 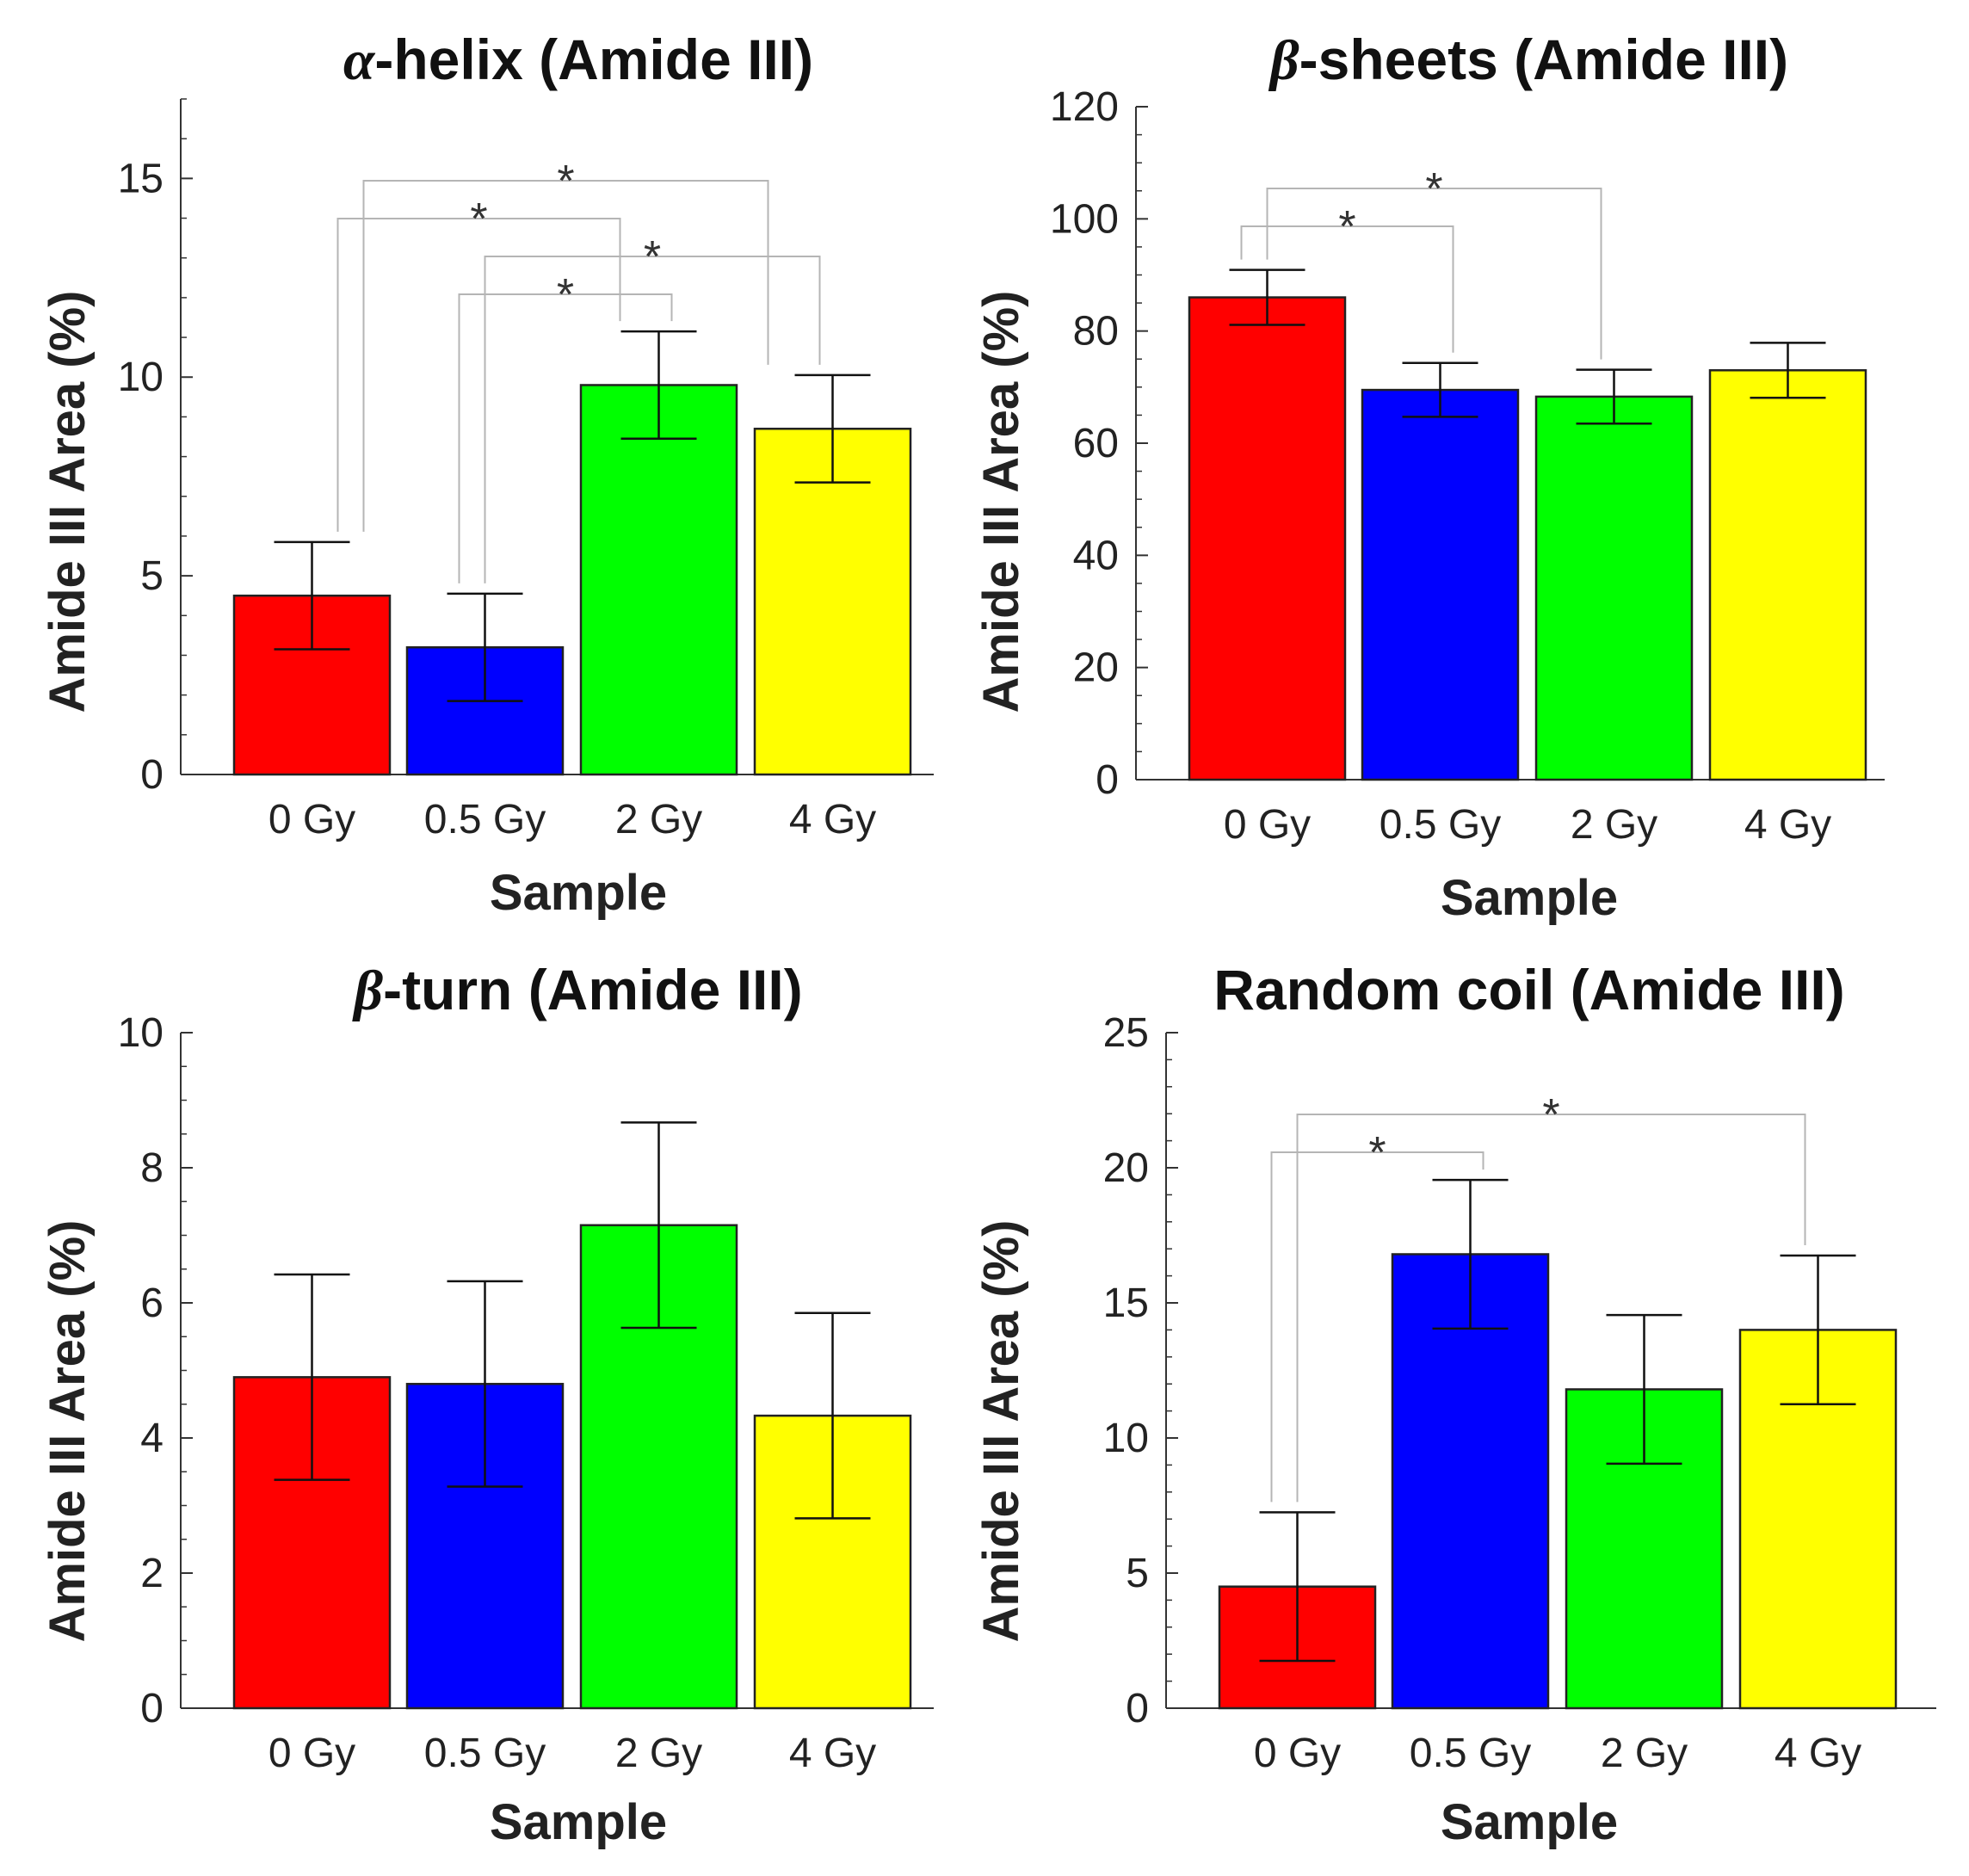 What do you see at coordinates (1084, 219) in the screenshot?
I see `y-tick-label: 100` at bounding box center [1084, 219].